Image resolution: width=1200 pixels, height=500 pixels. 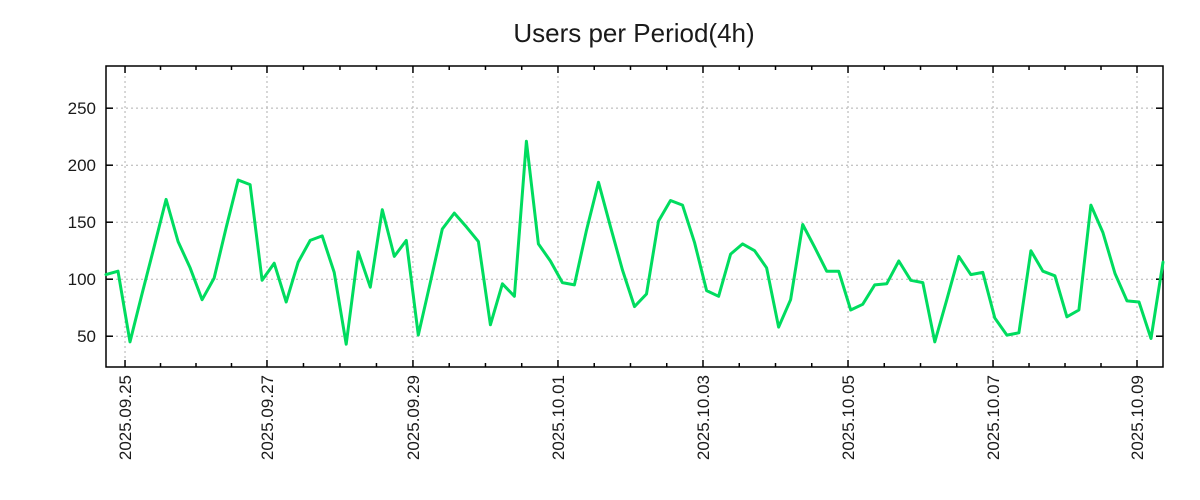 What do you see at coordinates (1137, 417) in the screenshot?
I see `x-tick-label: 2025.10.09` at bounding box center [1137, 417].